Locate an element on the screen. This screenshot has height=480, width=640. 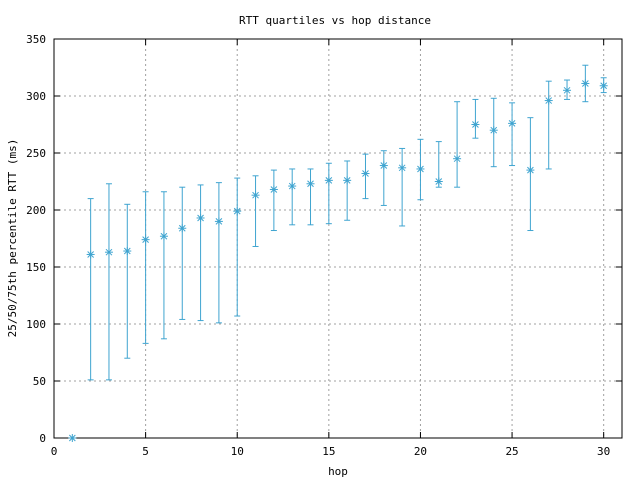
x-tick-label: 20 is located at coordinates (420, 451).